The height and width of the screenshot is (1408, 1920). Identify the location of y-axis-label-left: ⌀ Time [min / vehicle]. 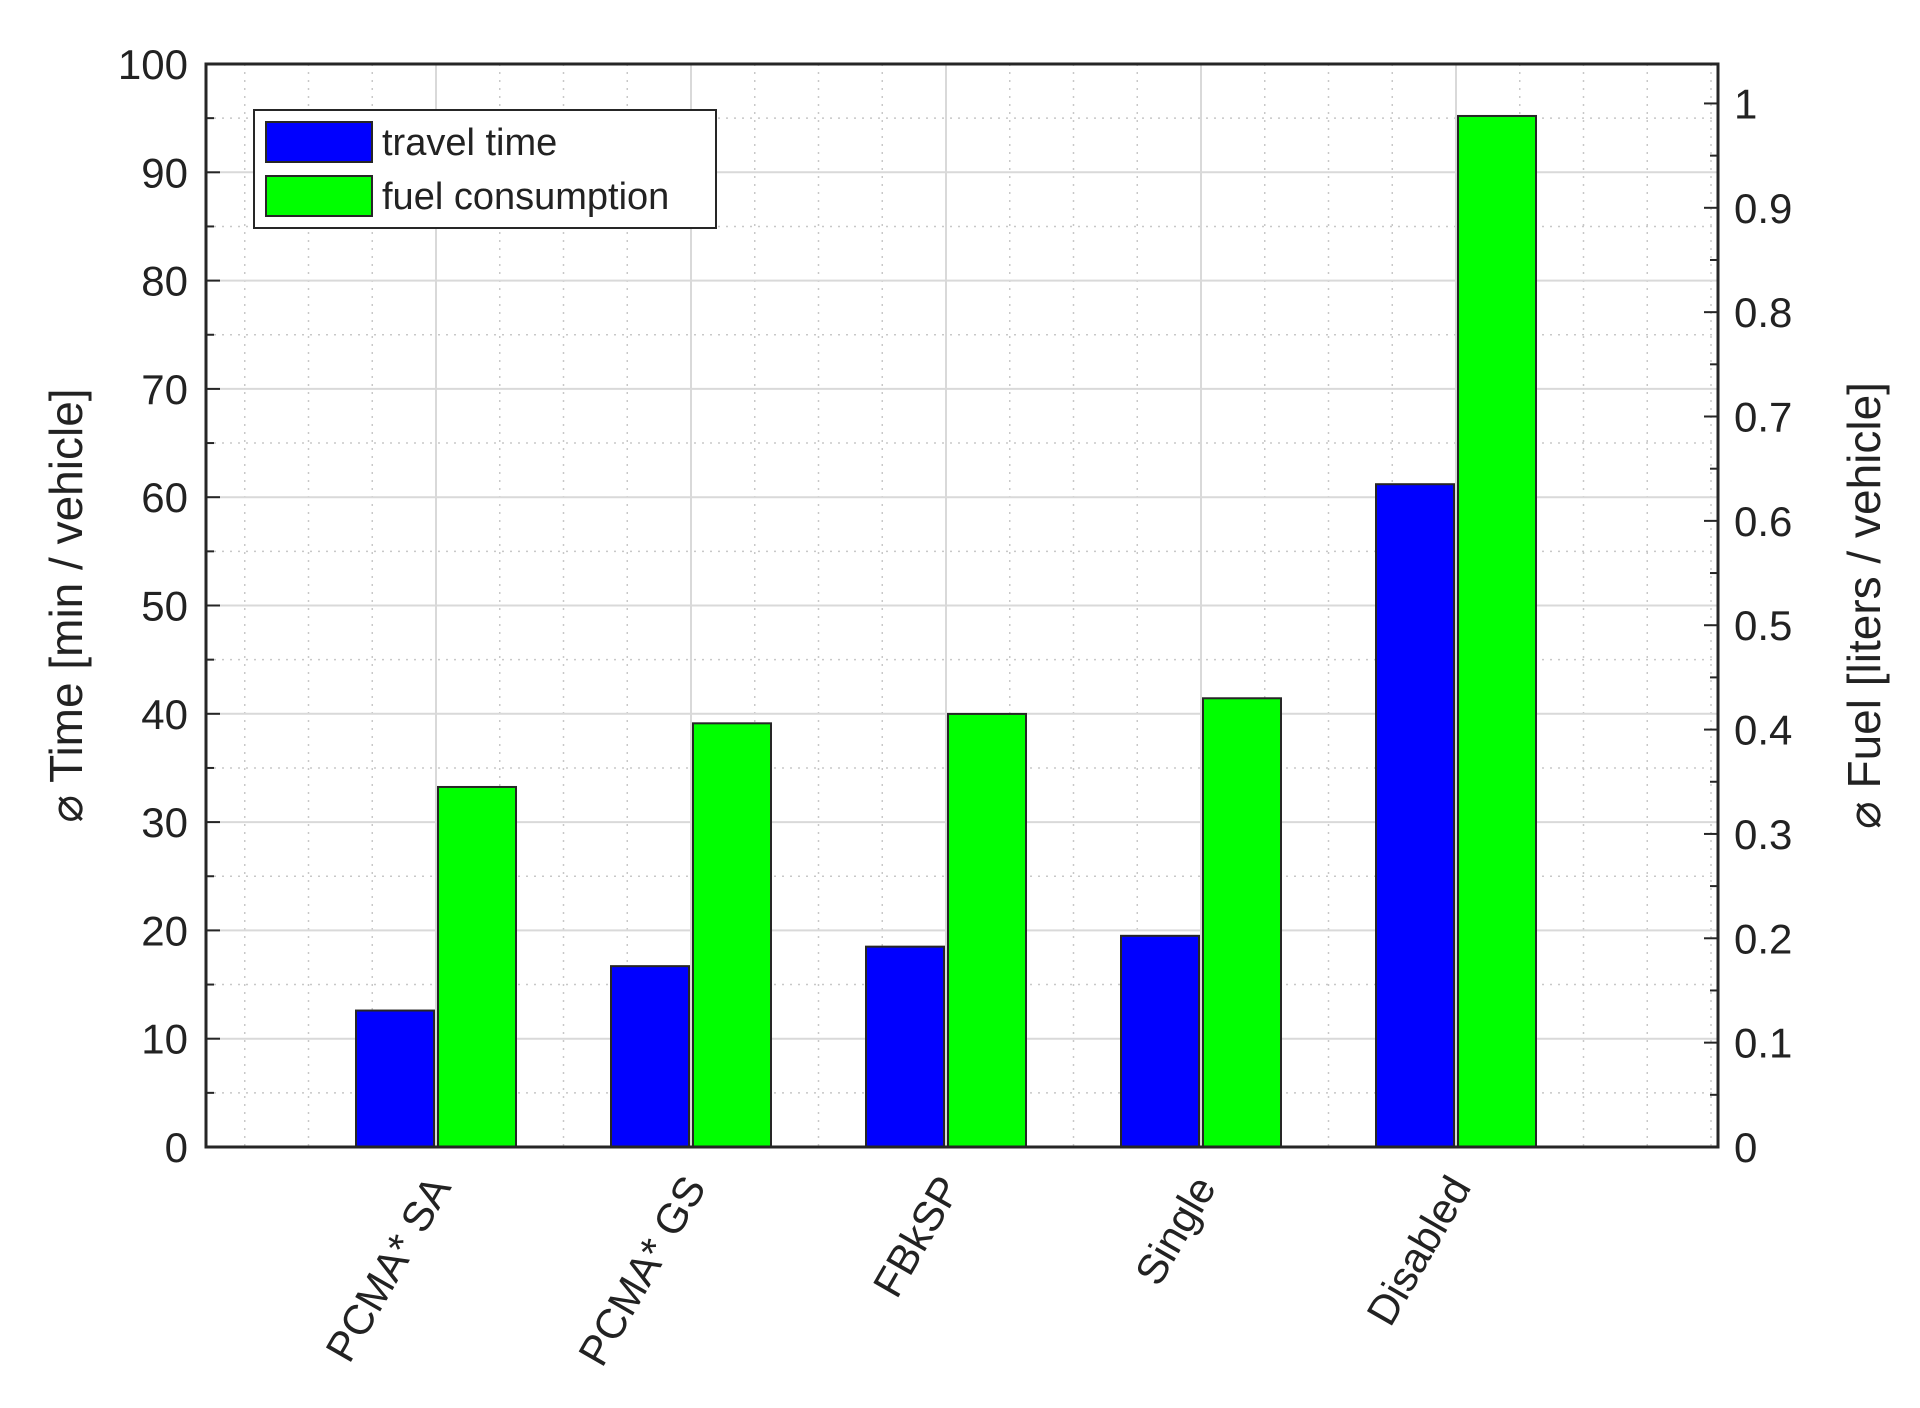
(66, 605).